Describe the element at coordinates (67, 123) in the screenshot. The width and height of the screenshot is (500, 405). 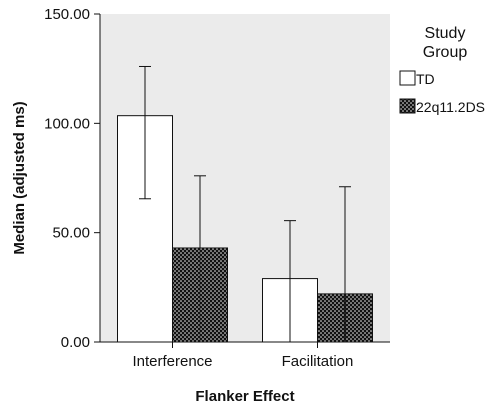
I see `y-tick-label: 100.00` at that location.